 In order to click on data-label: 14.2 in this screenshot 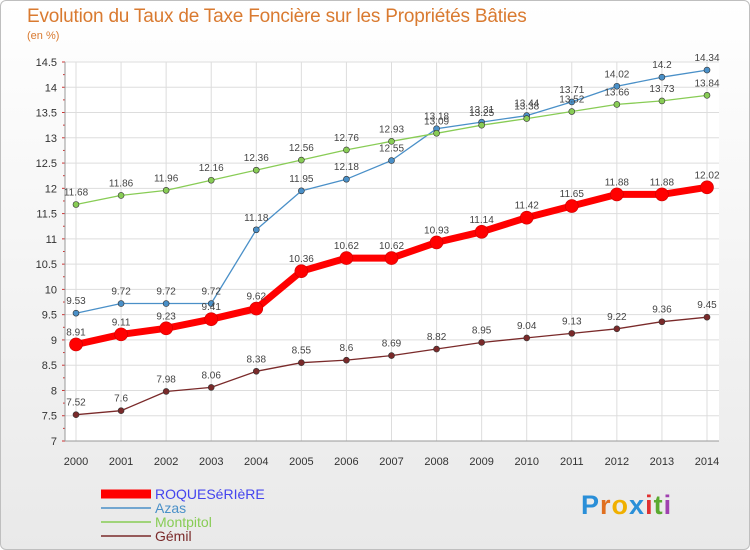, I will do `click(662, 65)`.